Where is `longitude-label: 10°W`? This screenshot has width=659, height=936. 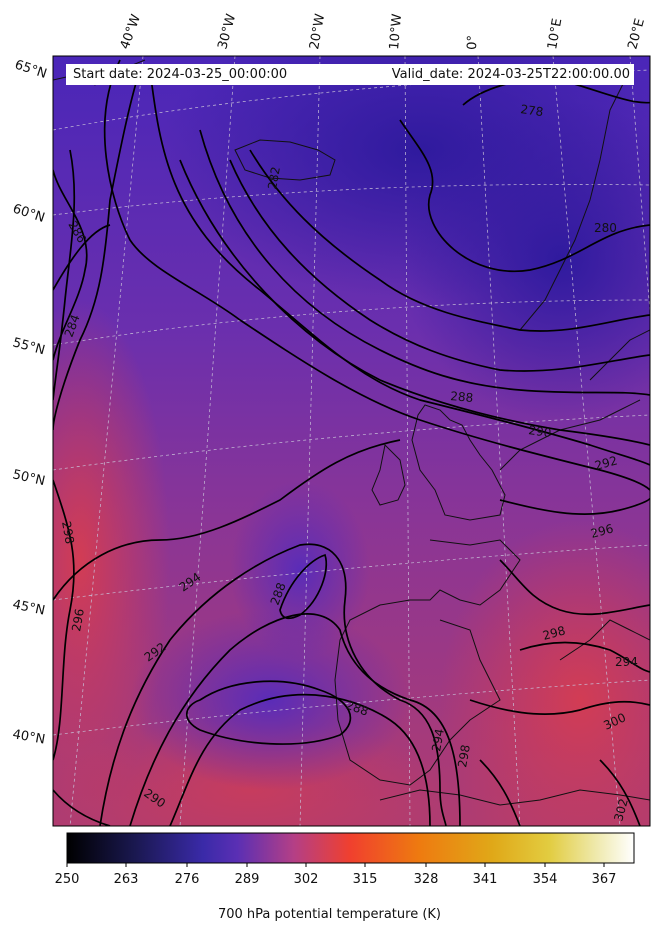 longitude-label: 10°W is located at coordinates (396, 31).